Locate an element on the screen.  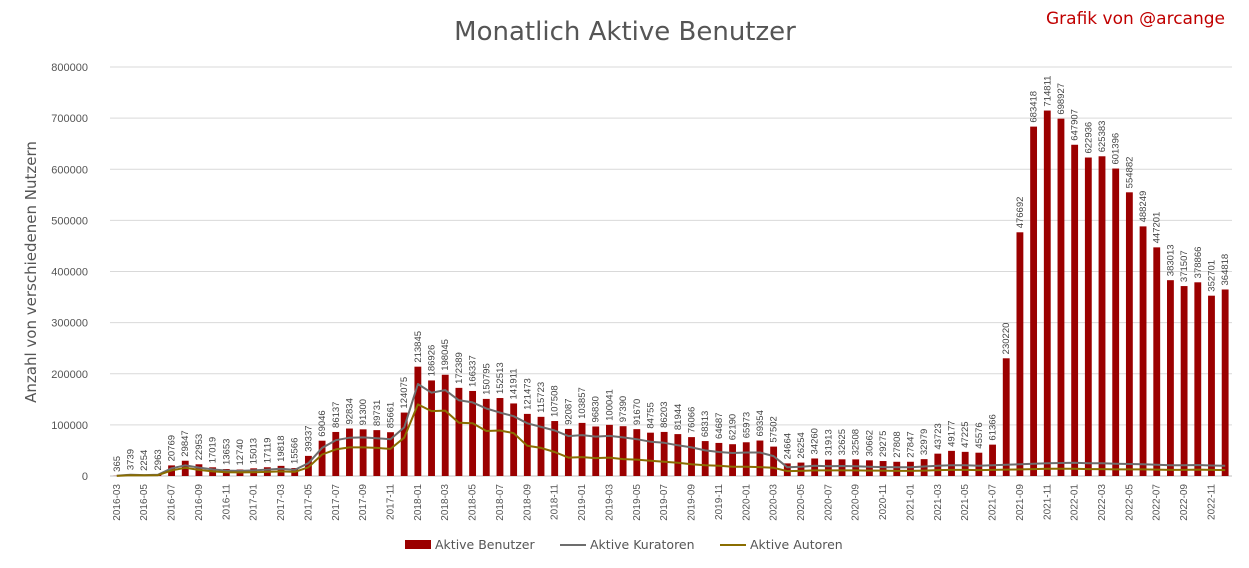
data-label: 172389 is located at coordinates (459, 368).